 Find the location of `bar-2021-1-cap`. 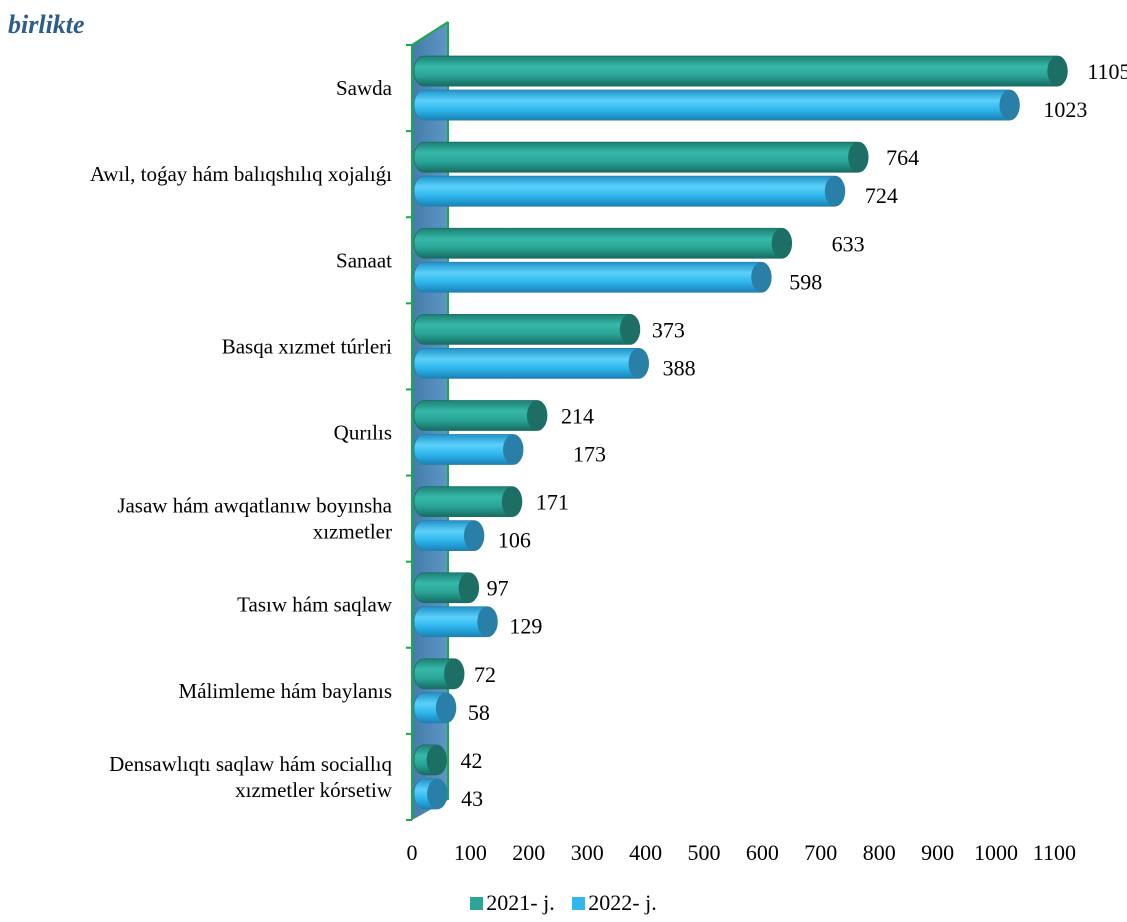

bar-2021-1-cap is located at coordinates (858, 157).